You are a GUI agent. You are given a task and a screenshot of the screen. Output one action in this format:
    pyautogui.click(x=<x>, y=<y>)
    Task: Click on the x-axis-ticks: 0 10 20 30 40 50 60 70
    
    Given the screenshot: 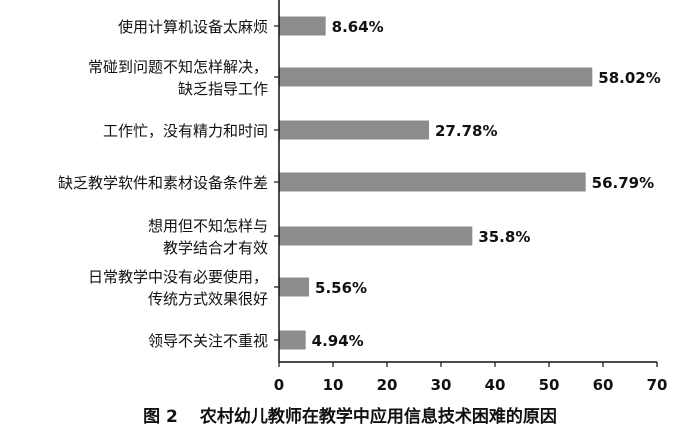 What is the action you would take?
    pyautogui.click(x=471, y=378)
    